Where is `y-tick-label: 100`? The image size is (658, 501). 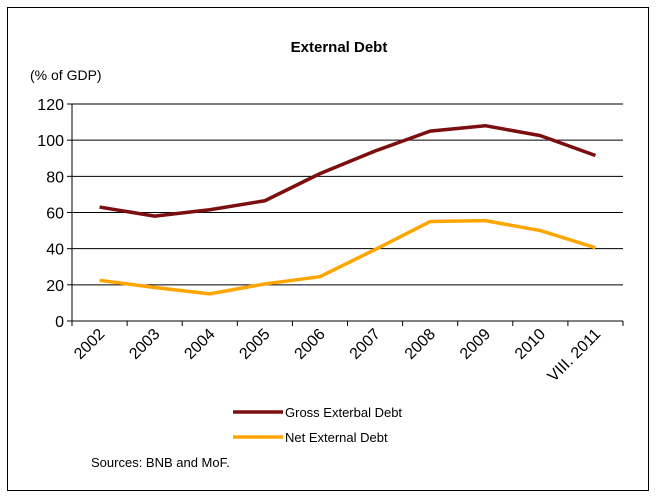
y-tick-label: 100 is located at coordinates (50, 141).